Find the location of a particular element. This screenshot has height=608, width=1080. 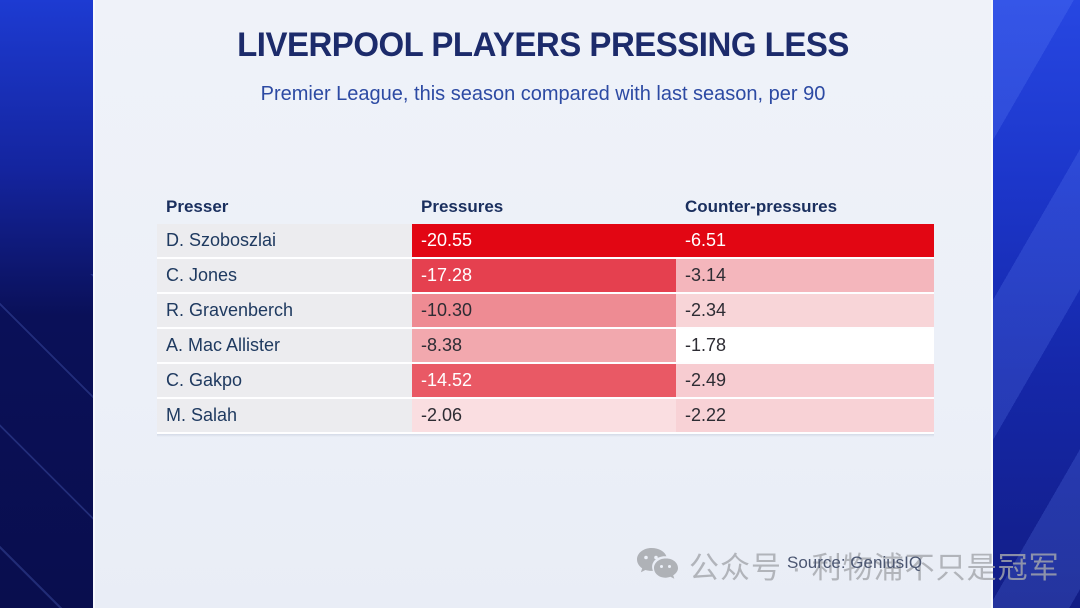

table-row: R. Gravenberch -10.30 -2.34 is located at coordinates (545, 311).